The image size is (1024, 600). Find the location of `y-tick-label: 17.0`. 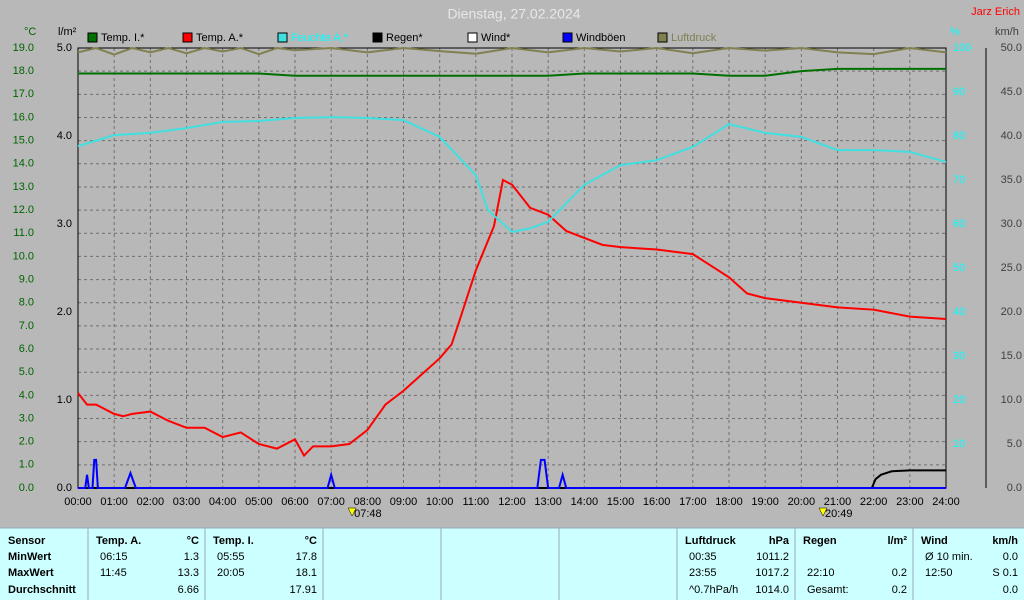

y-tick-label: 17.0 is located at coordinates (23, 94).